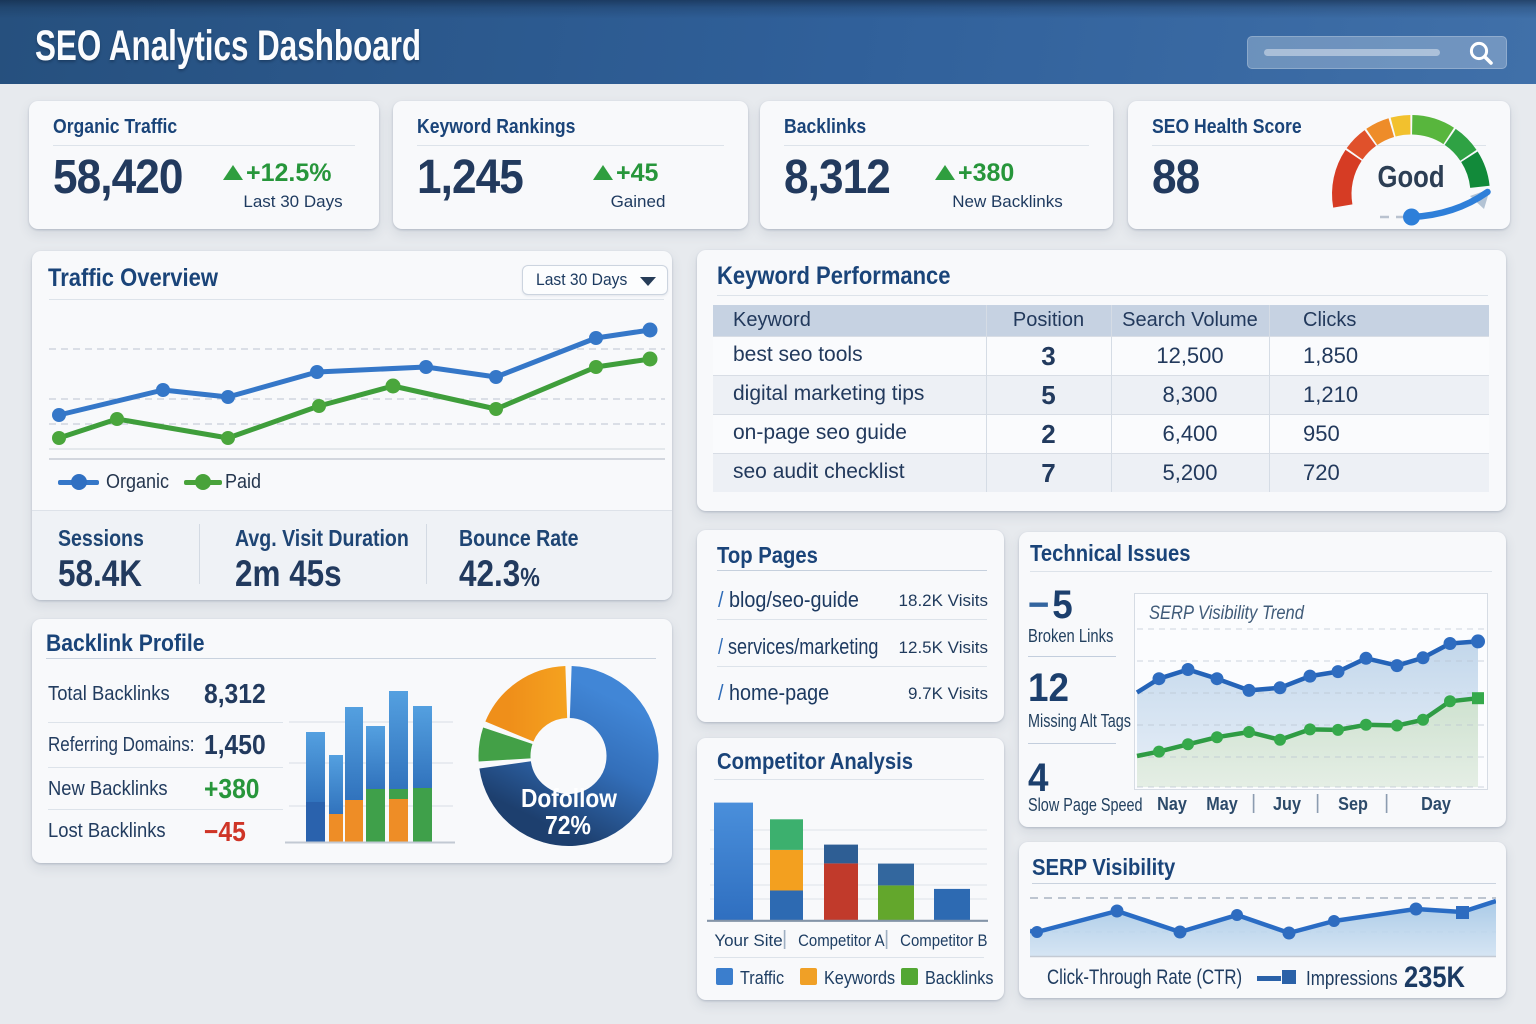  I want to click on svg-text: 72%, so click(568, 825).